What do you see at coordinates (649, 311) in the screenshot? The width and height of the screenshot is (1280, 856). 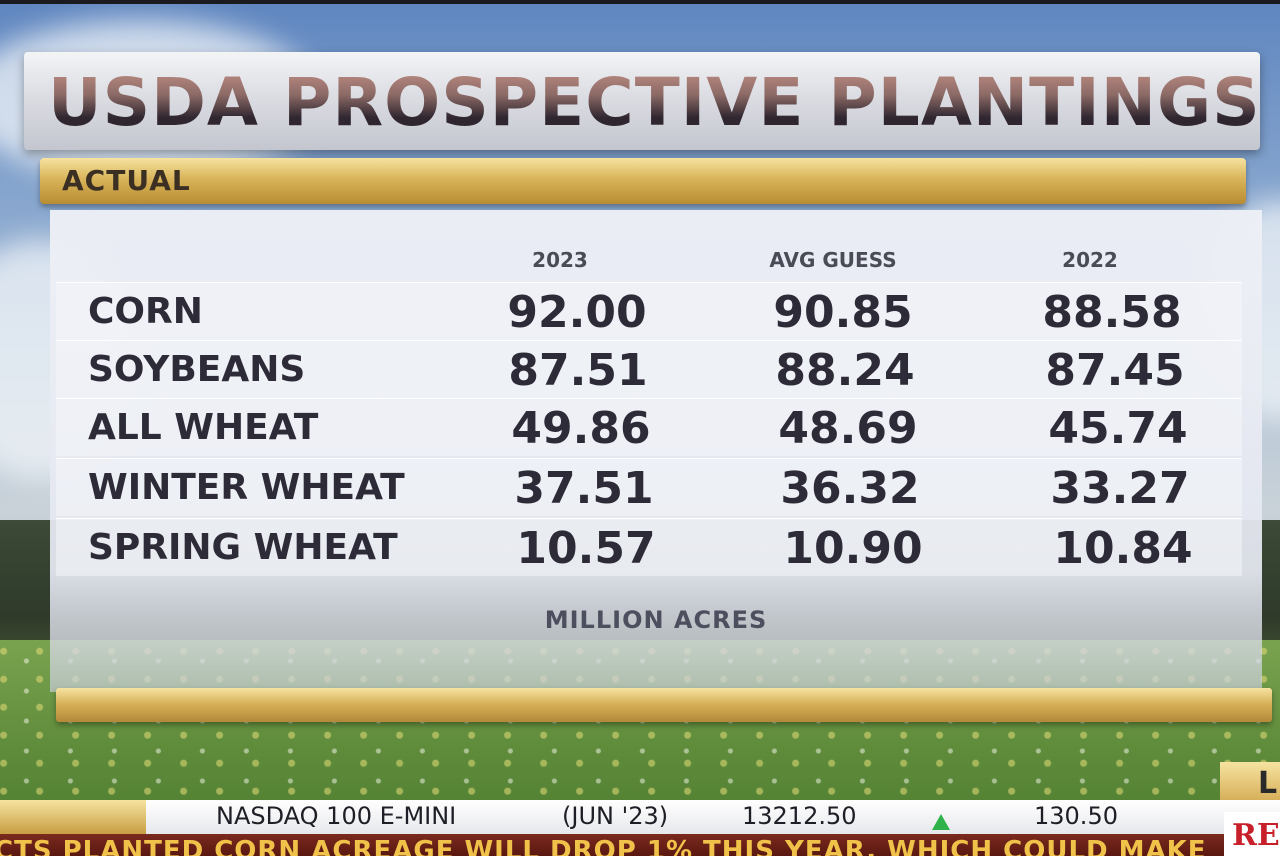 I see `table-row: CORN 92.00 90.85 88.58` at bounding box center [649, 311].